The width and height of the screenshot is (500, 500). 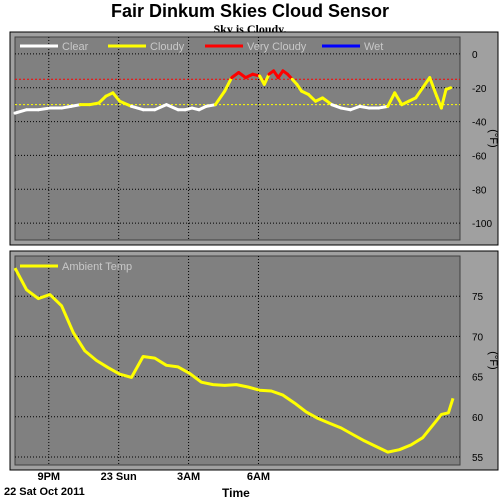 I want to click on x-tick-label: 9PM, so click(x=48, y=477).